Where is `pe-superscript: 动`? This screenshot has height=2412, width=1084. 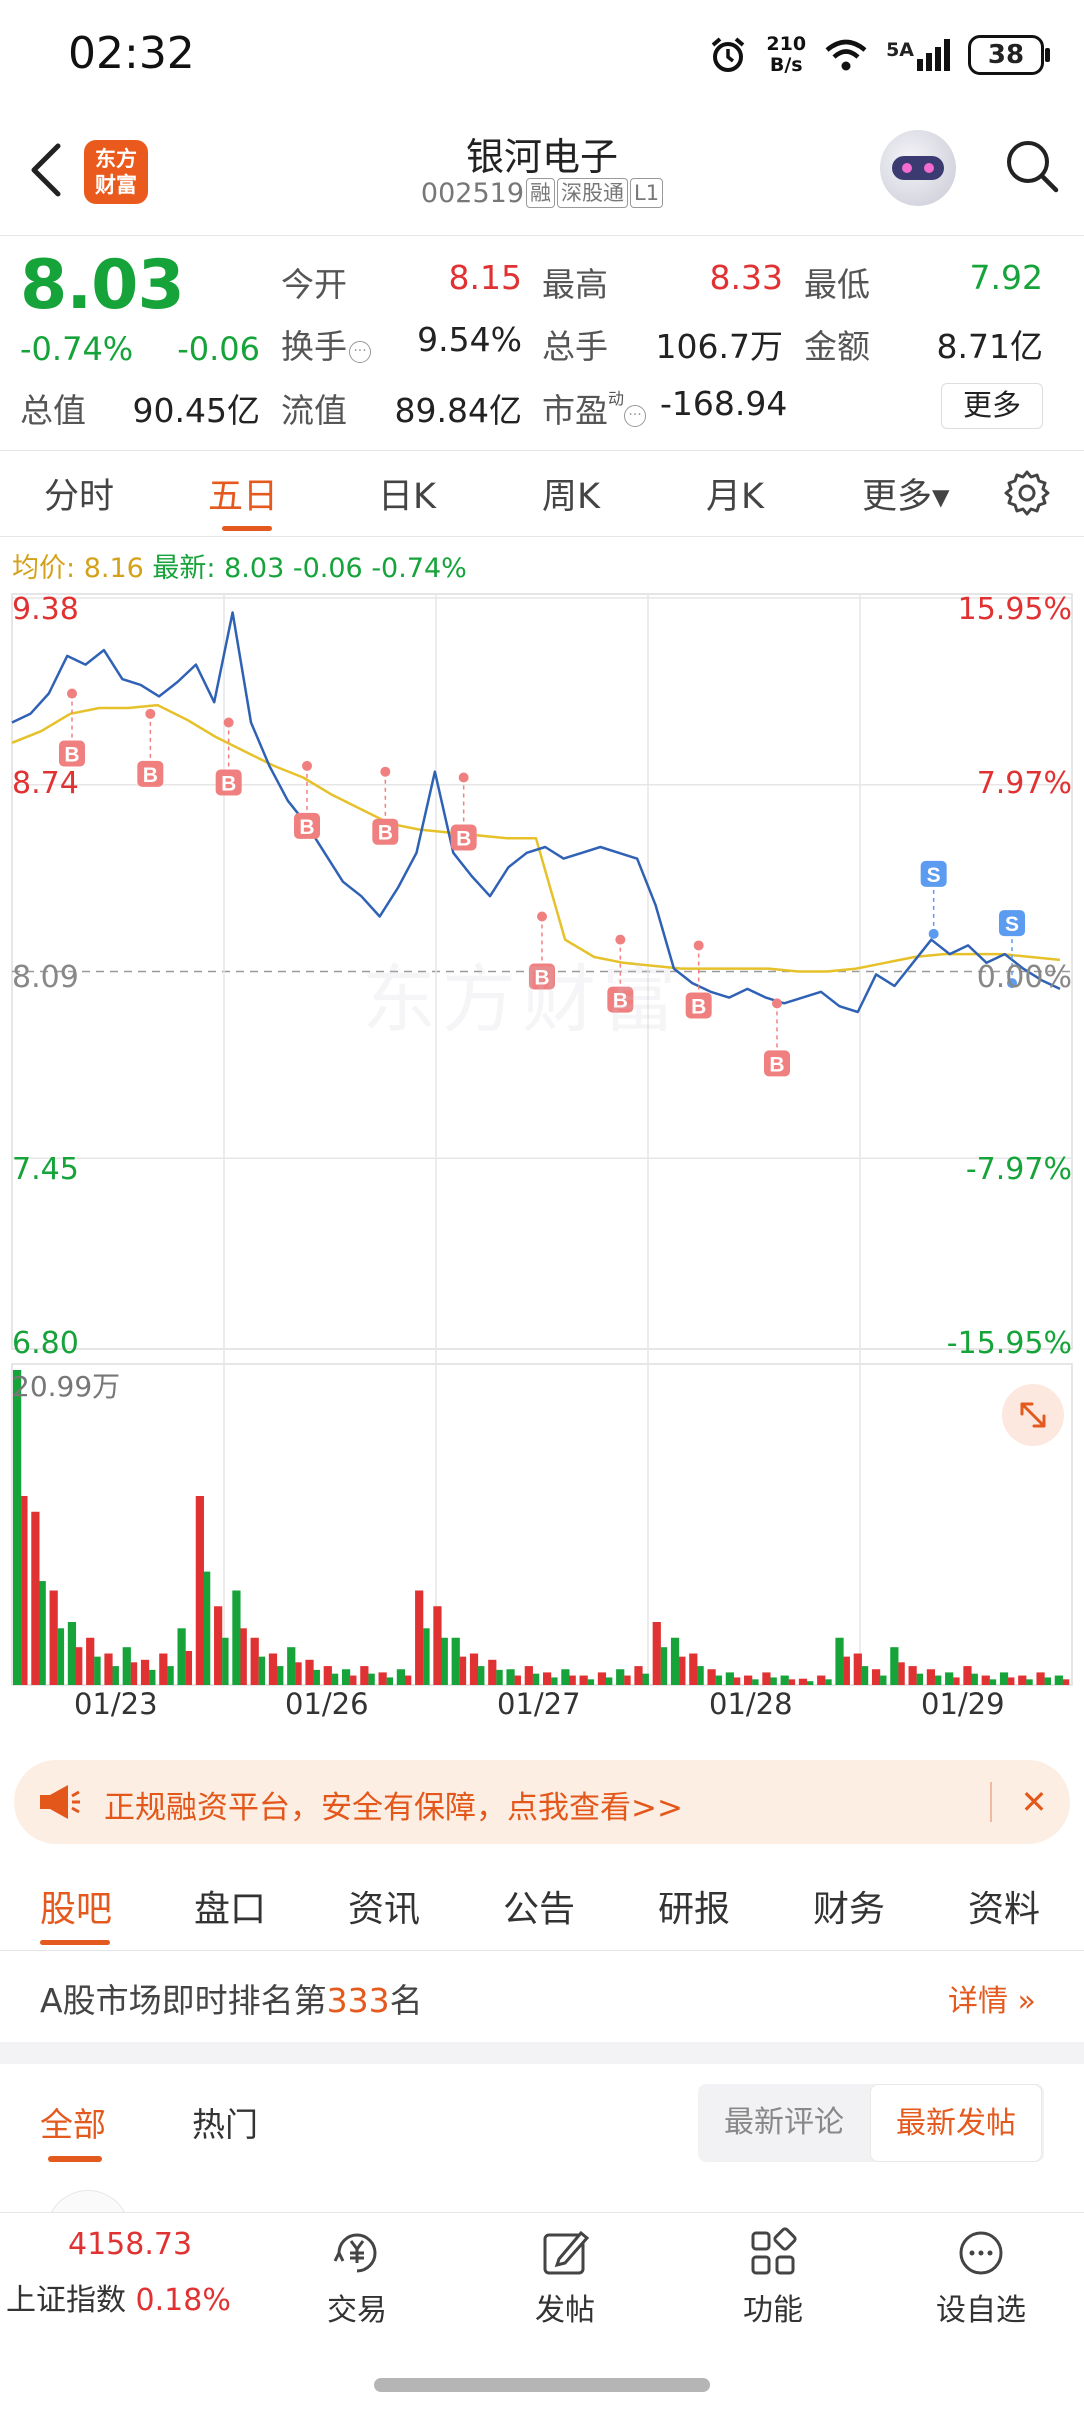 pe-superscript: 动 is located at coordinates (616, 398).